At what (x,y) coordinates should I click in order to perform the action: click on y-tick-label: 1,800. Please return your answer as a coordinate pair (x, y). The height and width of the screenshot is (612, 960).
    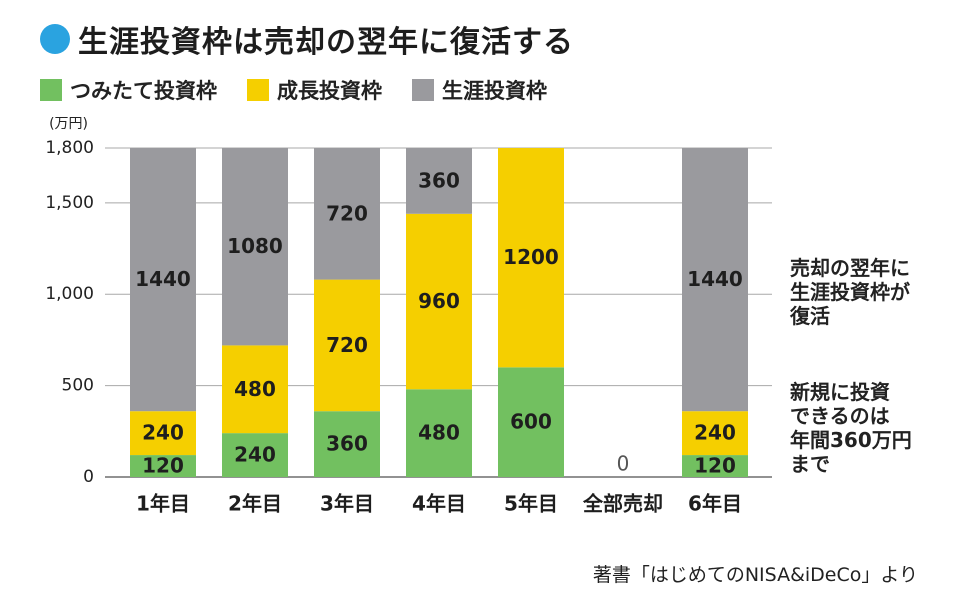
    Looking at the image, I should click on (69, 148).